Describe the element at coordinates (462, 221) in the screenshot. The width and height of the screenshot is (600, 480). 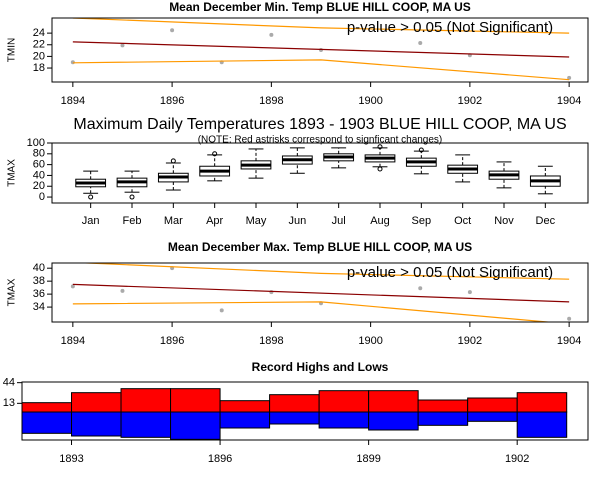
I see `x-tick-label: Oct` at that location.